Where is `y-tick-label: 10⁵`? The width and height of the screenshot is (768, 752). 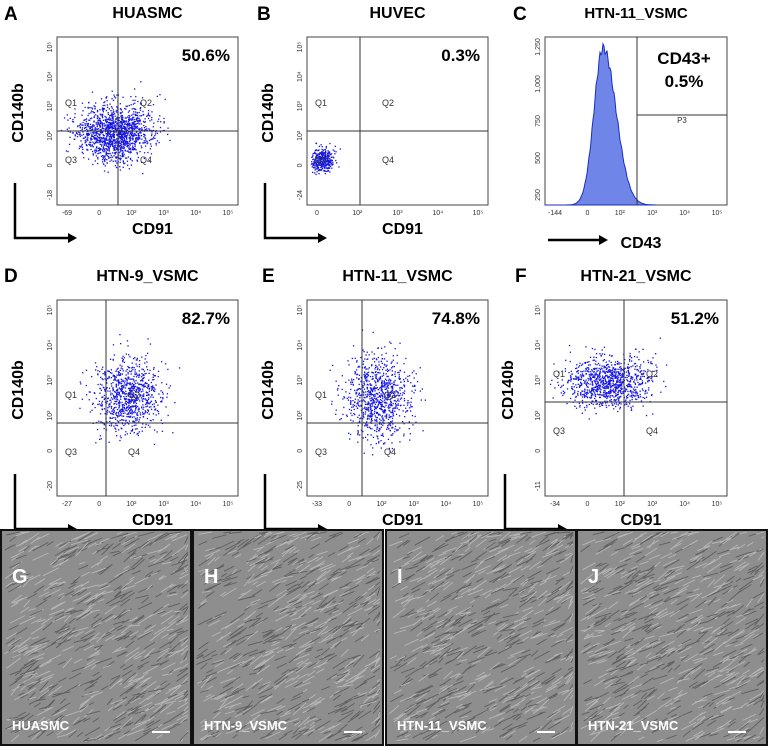
y-tick-label: 10⁵ is located at coordinates (50, 310).